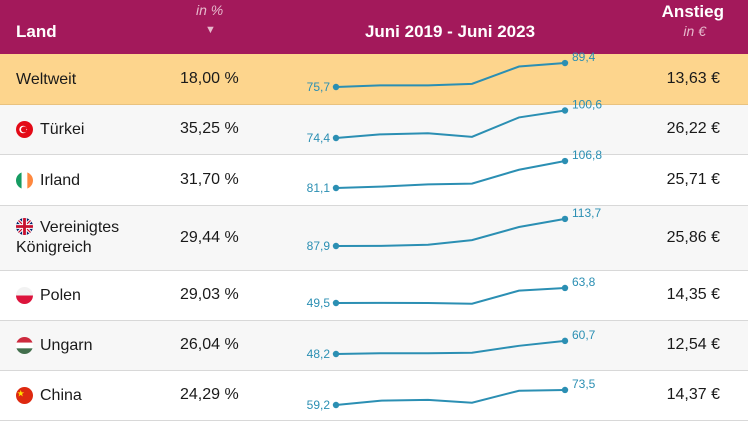 The width and height of the screenshot is (748, 421). I want to click on increase-percent: 29,44 %, so click(209, 237).